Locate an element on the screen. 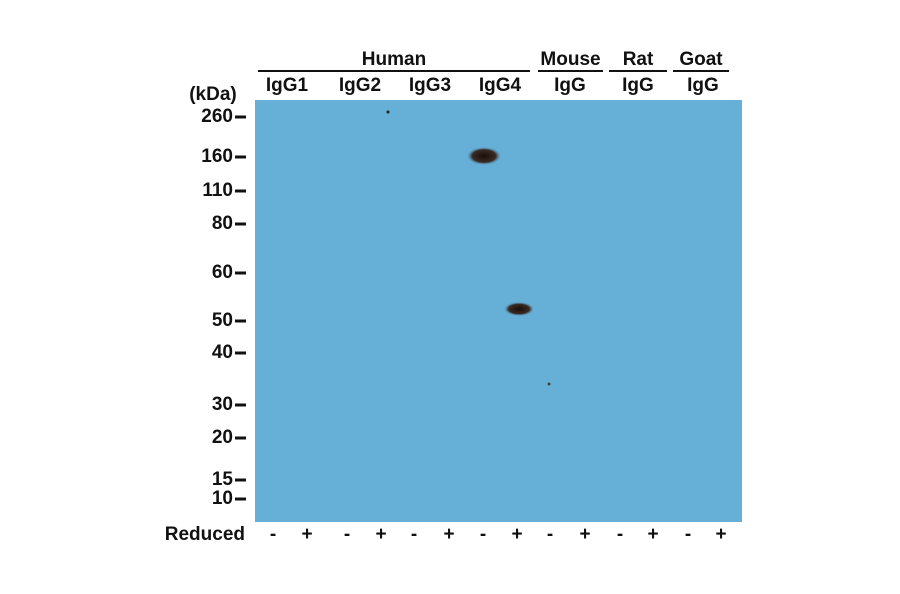  marker-label: 160 is located at coordinates (217, 156).